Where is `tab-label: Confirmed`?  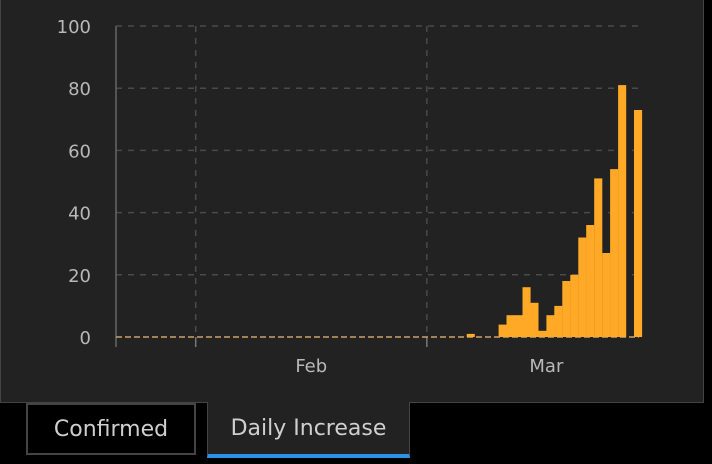
tab-label: Confirmed is located at coordinates (111, 429).